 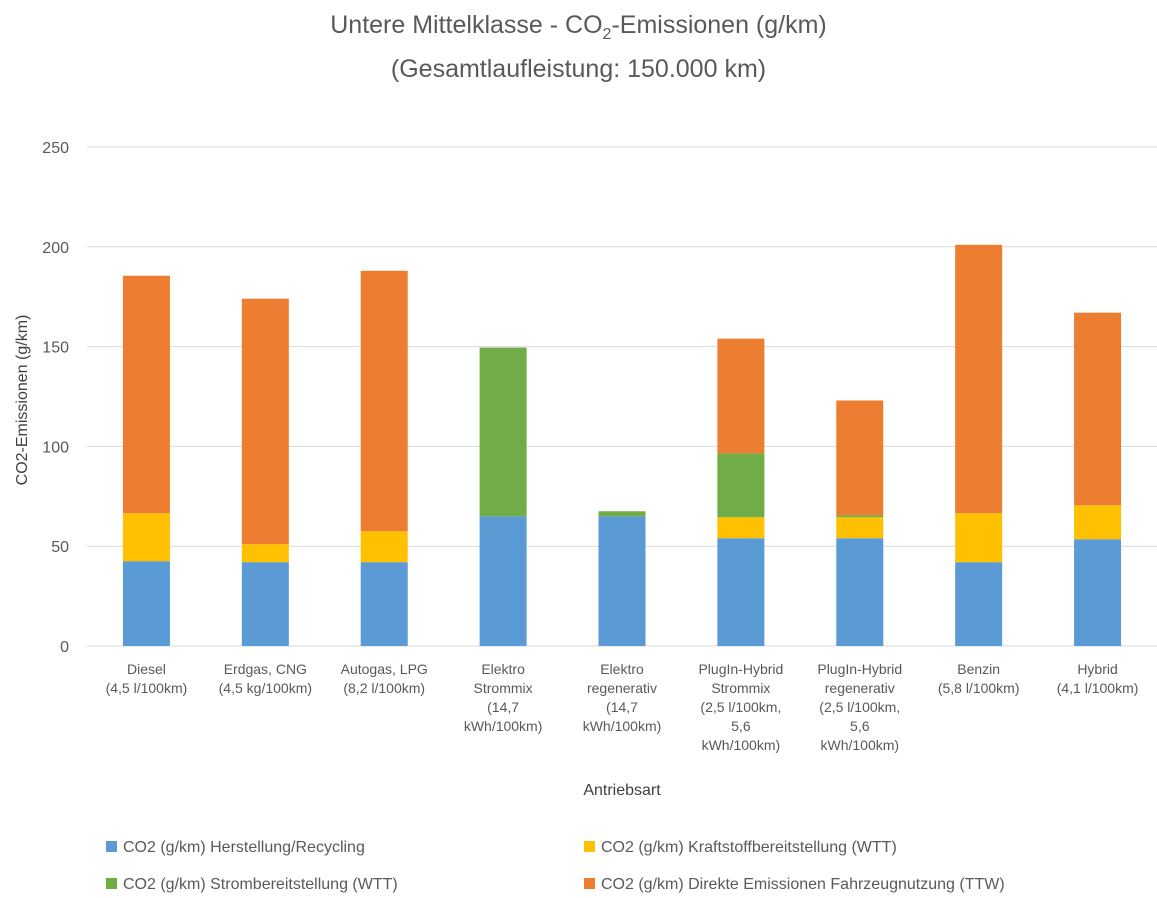 I want to click on y-tick-label: 0, so click(x=64, y=647).